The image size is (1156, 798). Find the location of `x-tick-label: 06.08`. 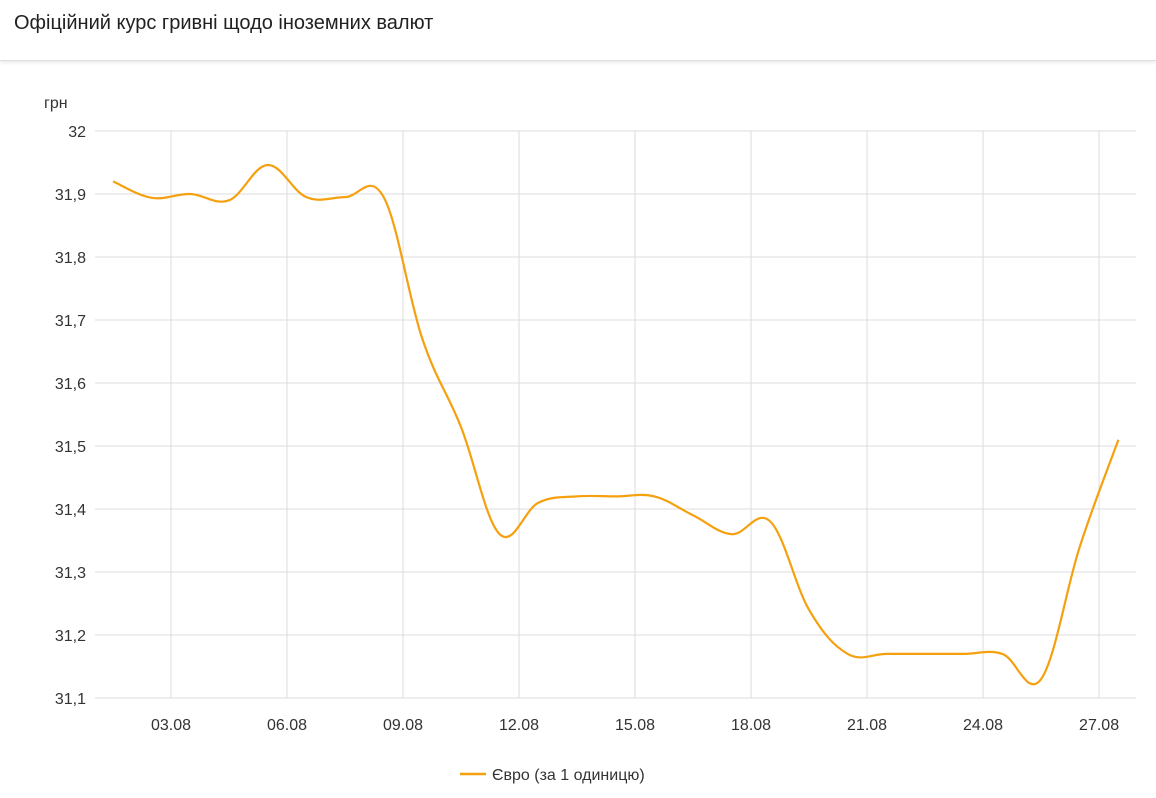

x-tick-label: 06.08 is located at coordinates (287, 725).